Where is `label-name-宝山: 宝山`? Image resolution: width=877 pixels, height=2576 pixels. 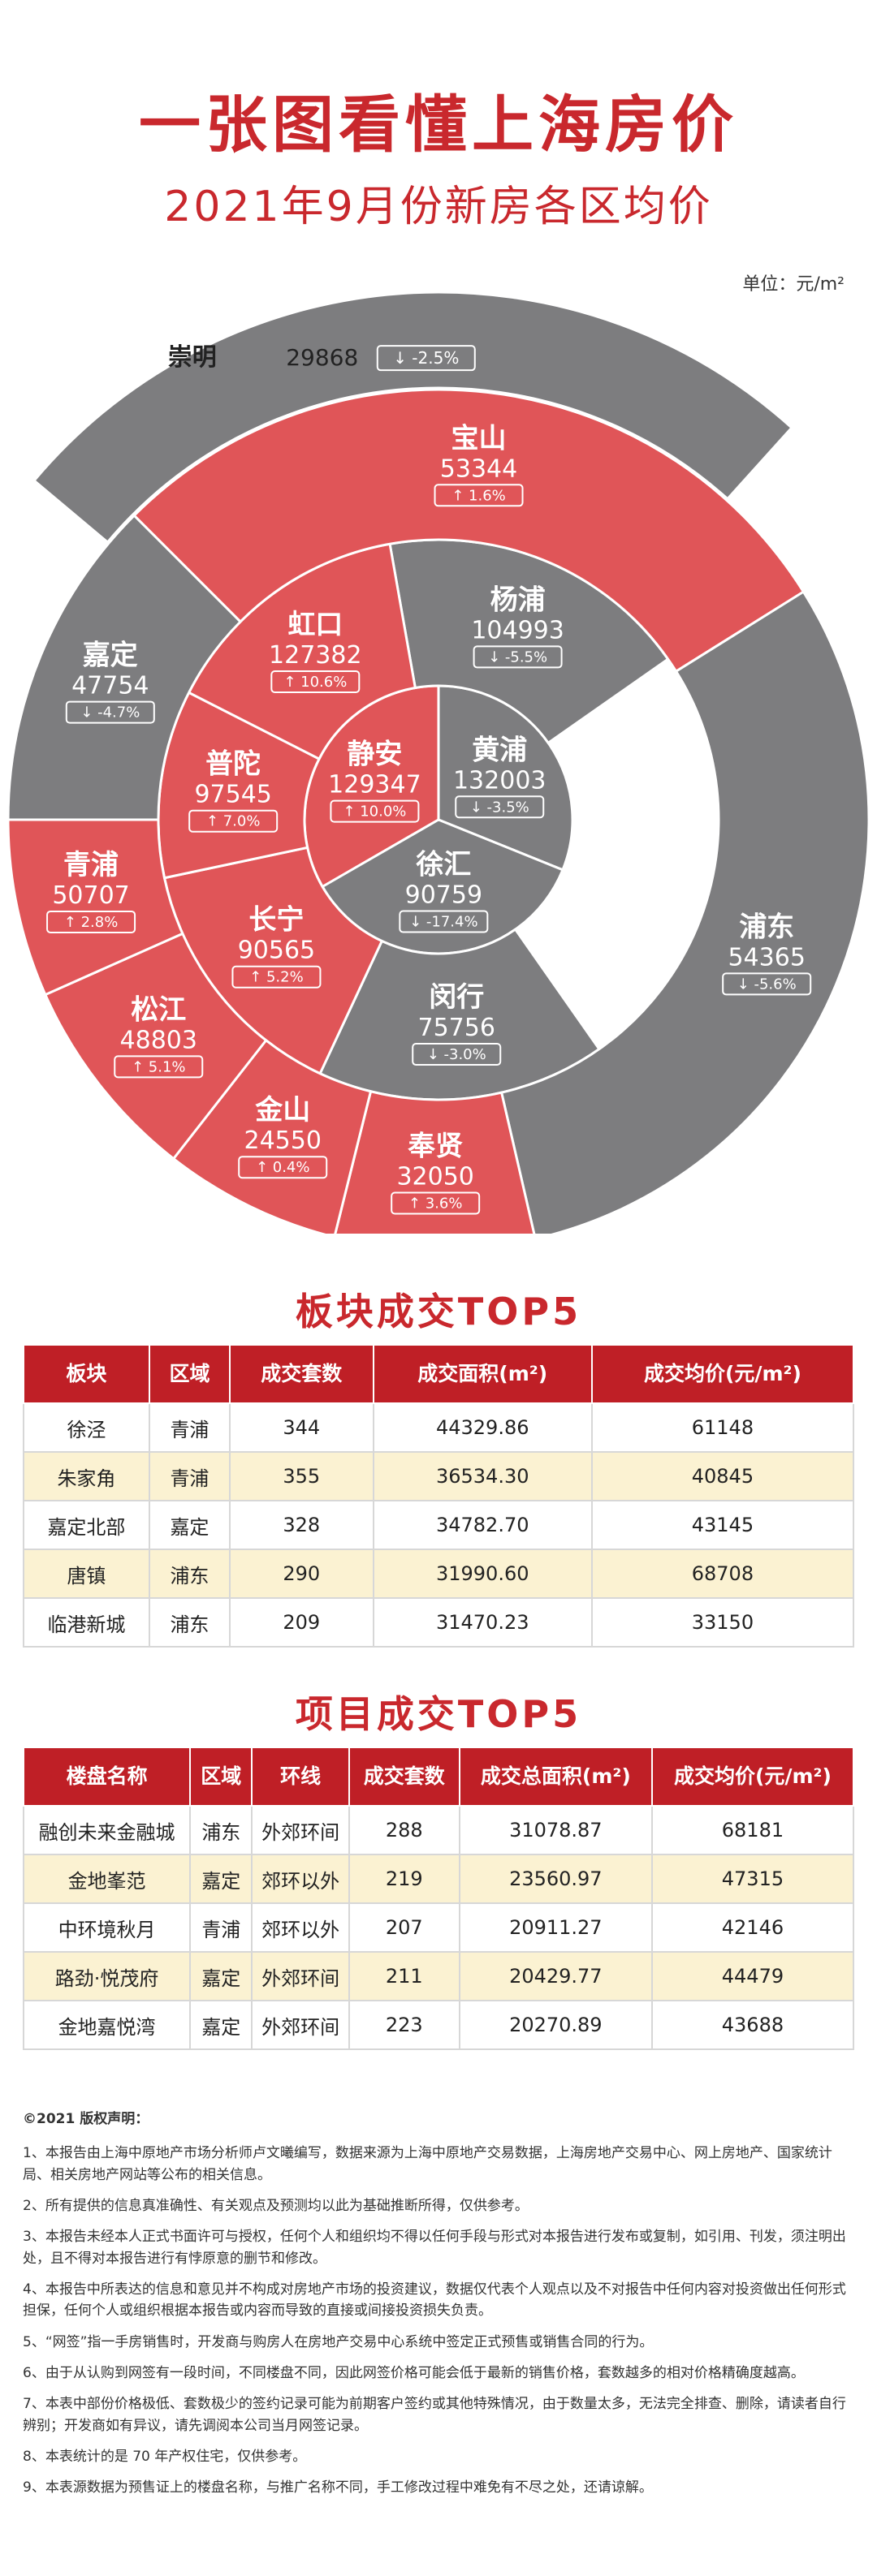
label-name-宝山: 宝山 is located at coordinates (479, 438).